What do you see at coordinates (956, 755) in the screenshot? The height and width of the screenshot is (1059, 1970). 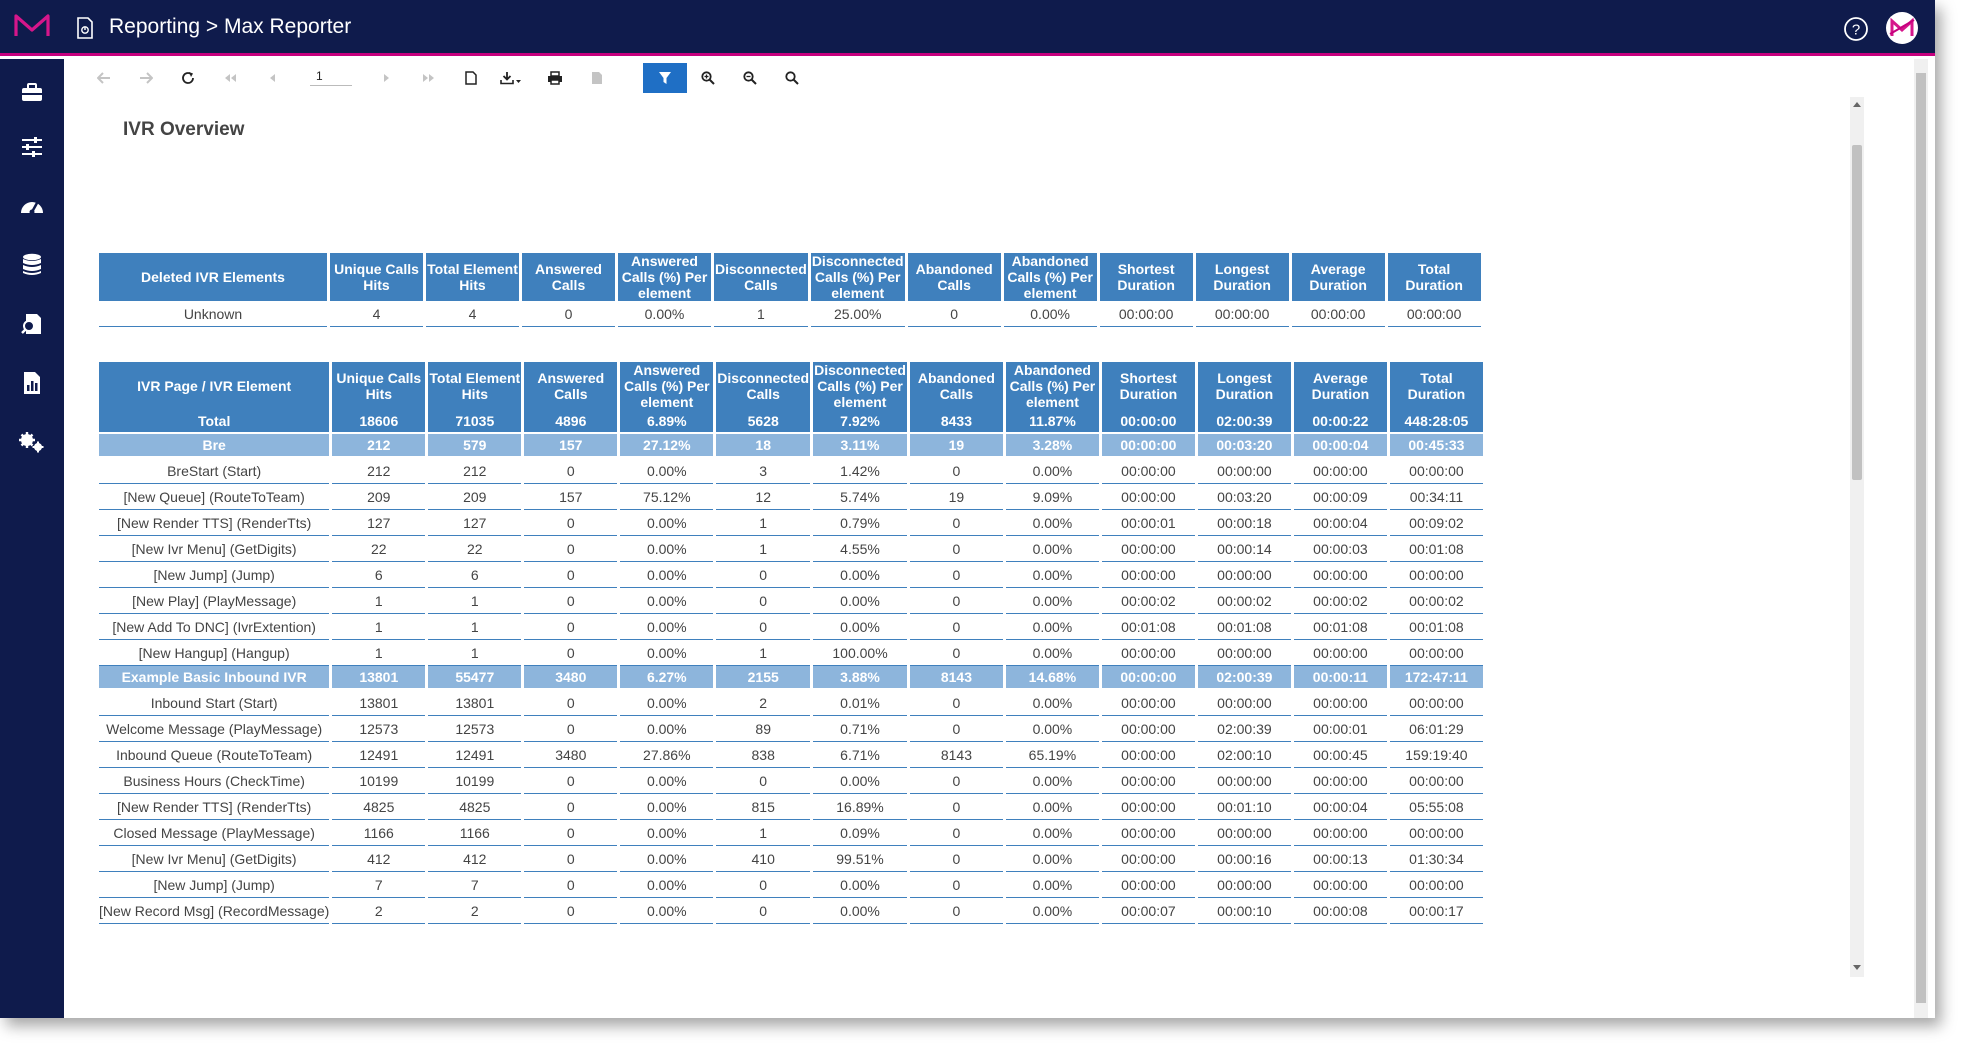 I see `table-cell: 8143` at bounding box center [956, 755].